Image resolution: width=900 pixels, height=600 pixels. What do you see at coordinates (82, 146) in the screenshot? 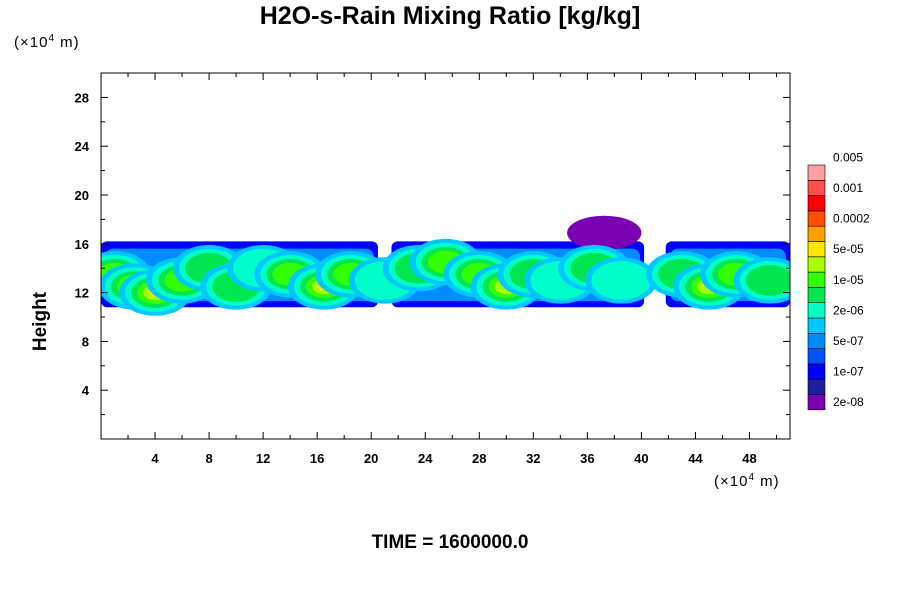
I see `y-tick-label: 24` at bounding box center [82, 146].